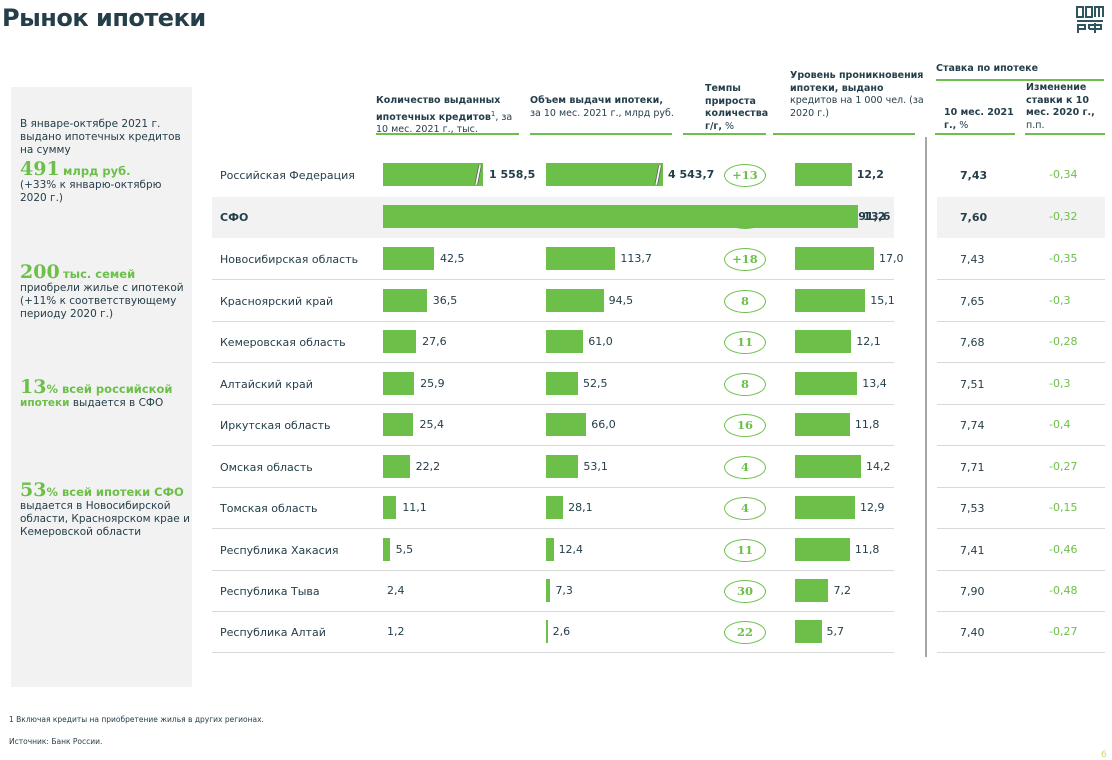  What do you see at coordinates (116, 403) in the screenshot?
I see `summary-share-russia-note: выдается в СФО` at bounding box center [116, 403].